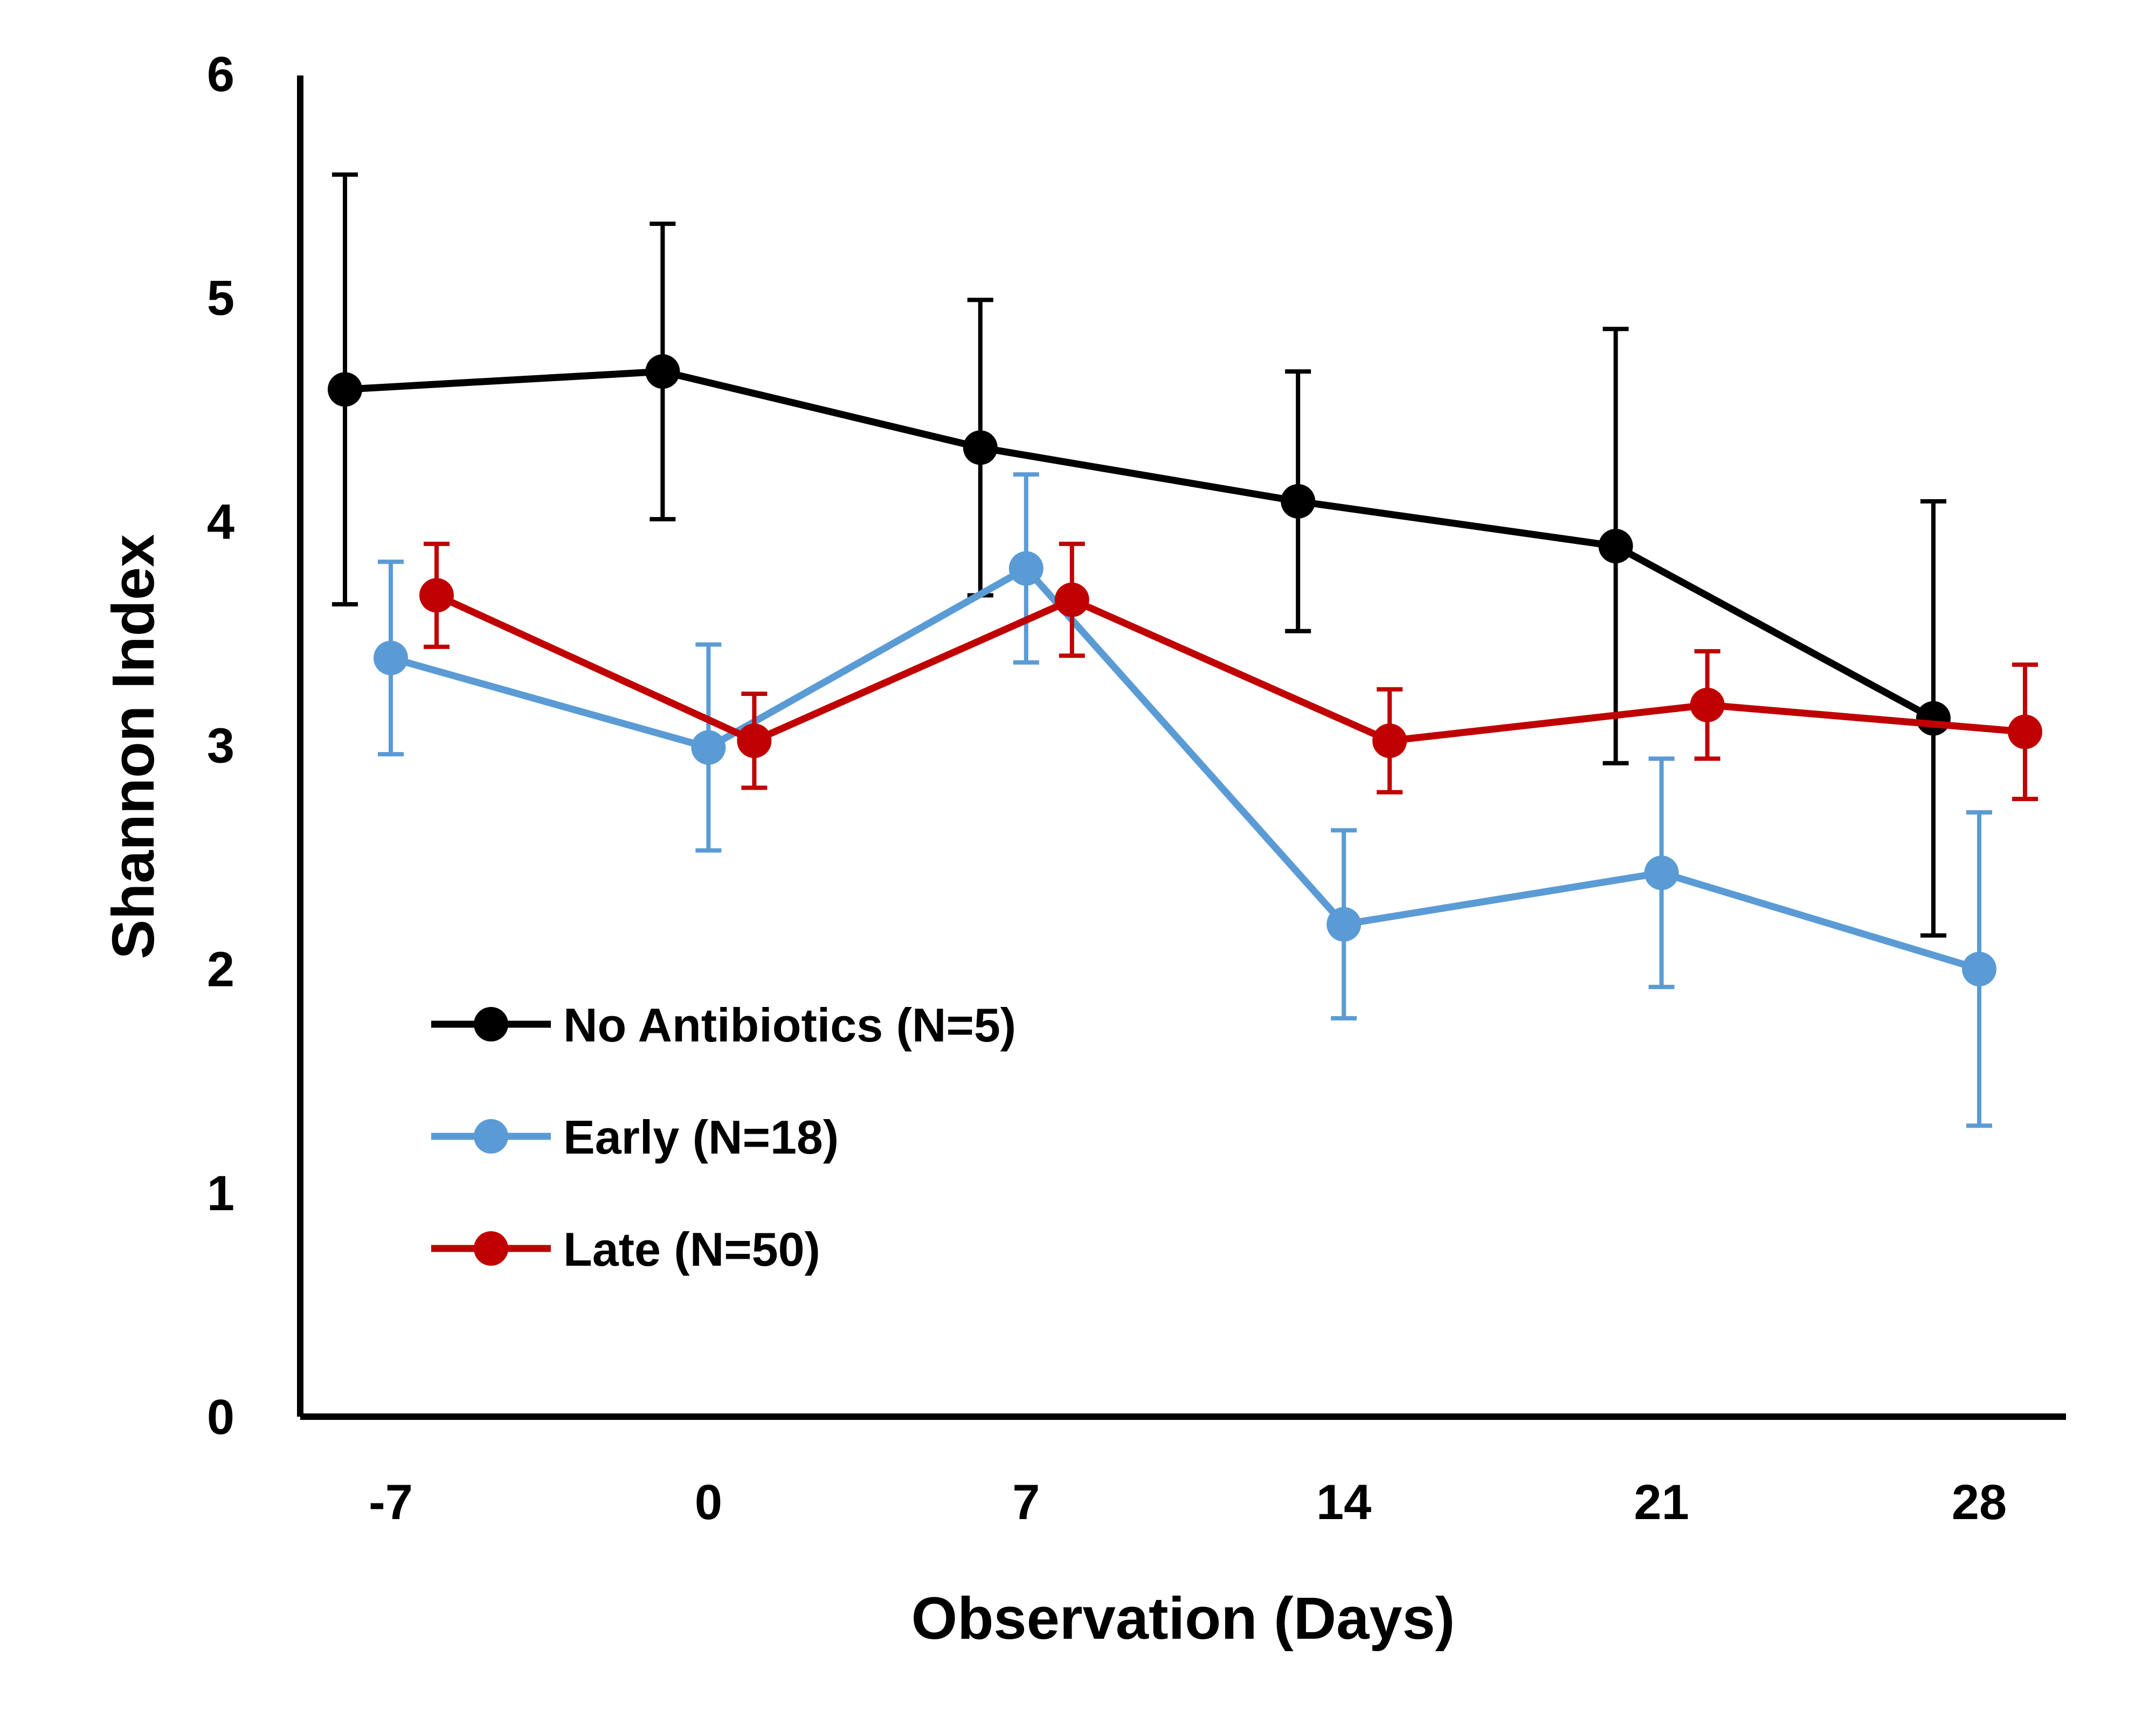 The image size is (2156, 1725). Describe the element at coordinates (1230, 668) in the screenshot. I see `series-line` at that location.